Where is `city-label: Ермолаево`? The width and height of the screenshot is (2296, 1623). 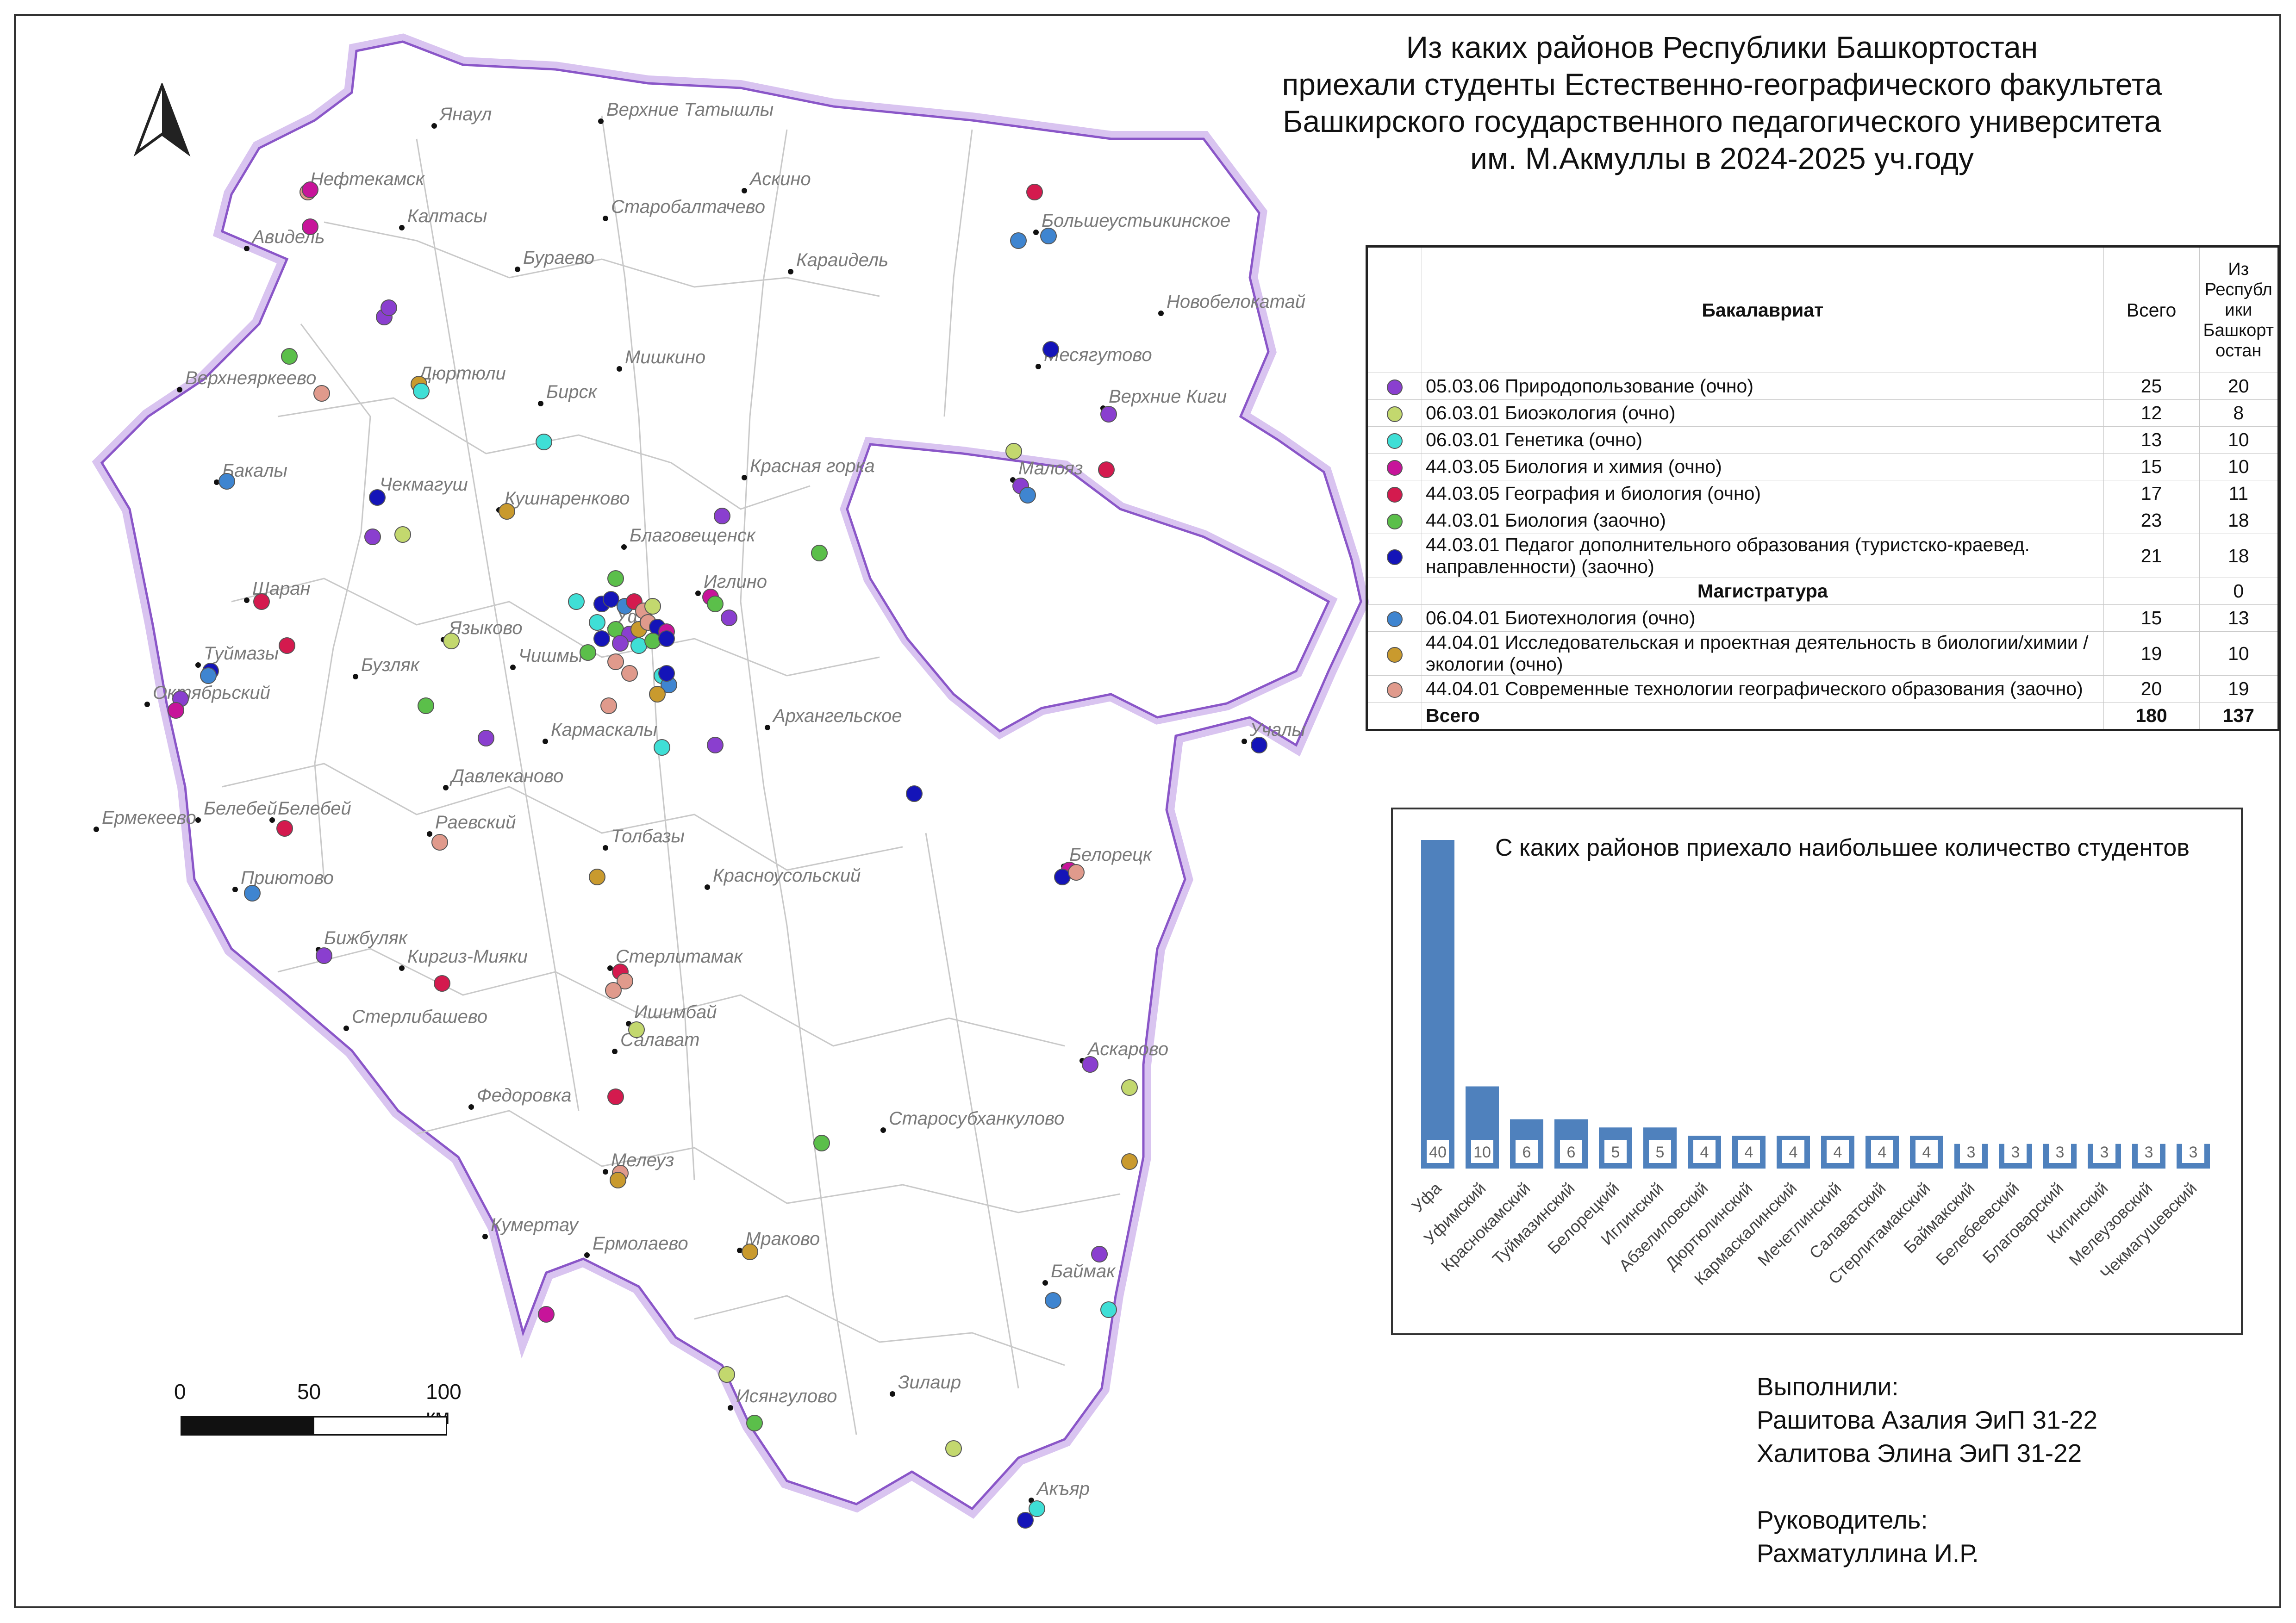
city-label: Ермолаево is located at coordinates (640, 1243).